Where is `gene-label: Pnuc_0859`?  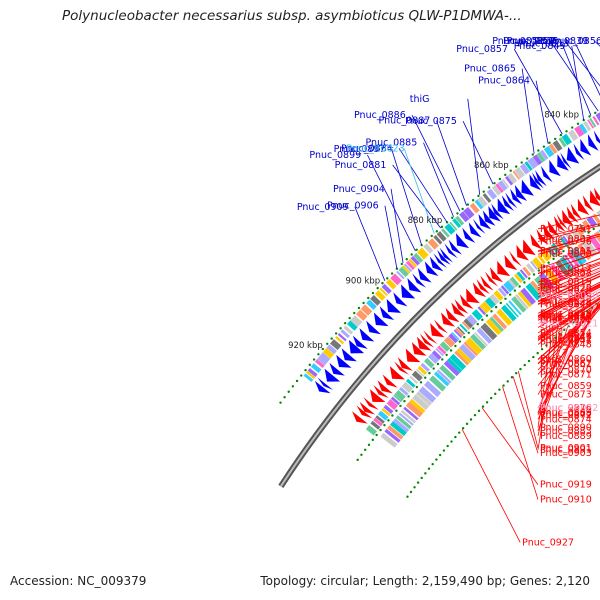 gene-label: Pnuc_0859 is located at coordinates (566, 386).